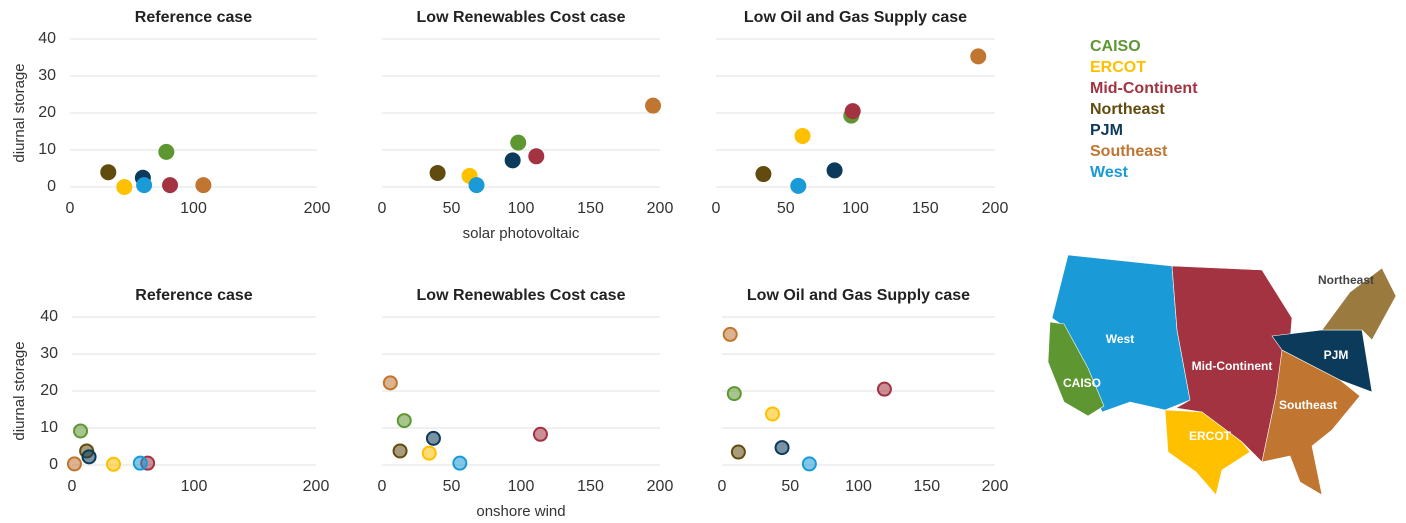 This screenshot has height=523, width=1406. Describe the element at coordinates (1127, 109) in the screenshot. I see `legend-entry: Northeast` at that location.